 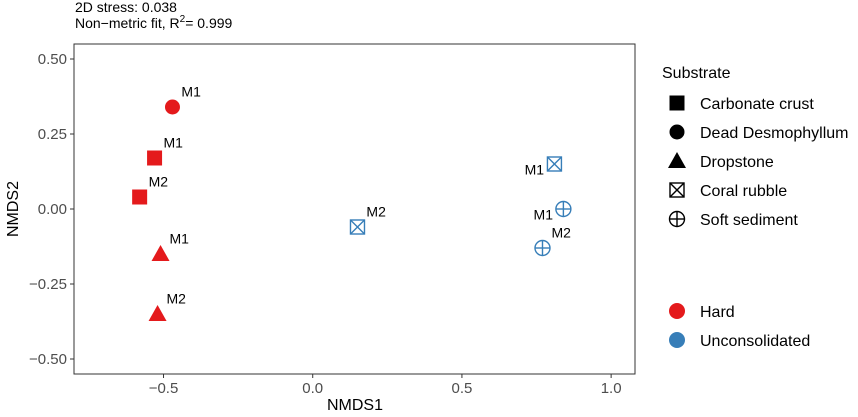 I want to click on legend-key-hard, so click(x=677, y=311).